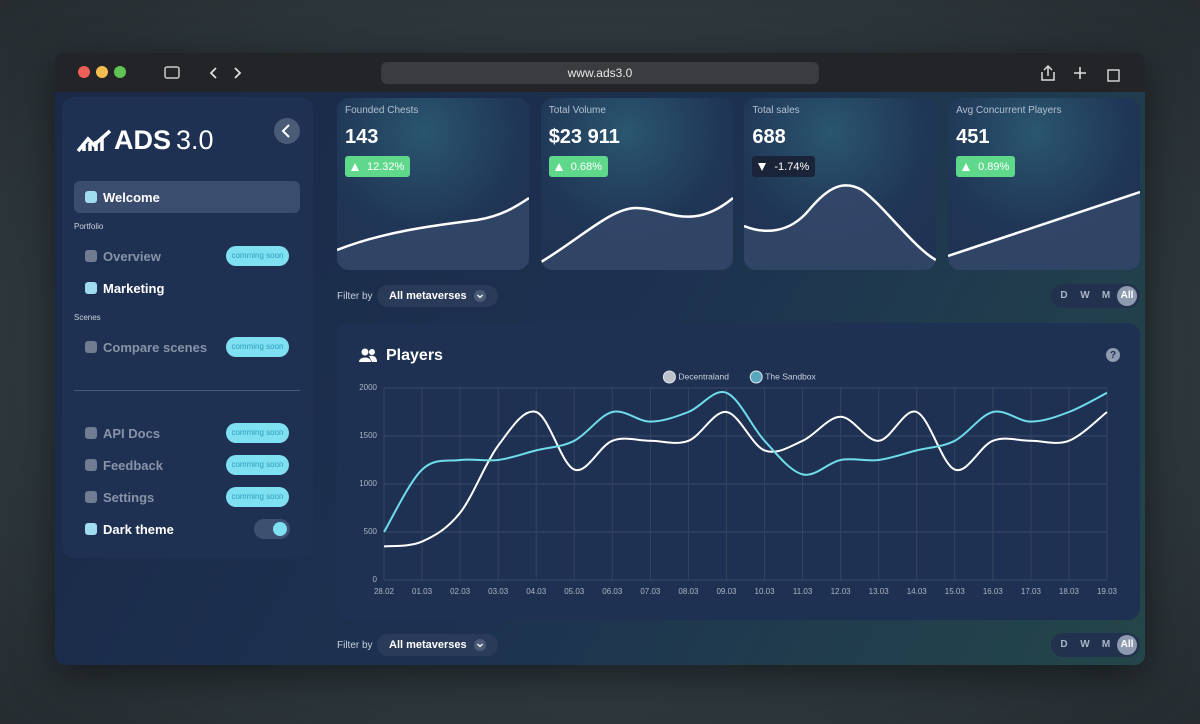  I want to click on close-button, so click(84, 72).